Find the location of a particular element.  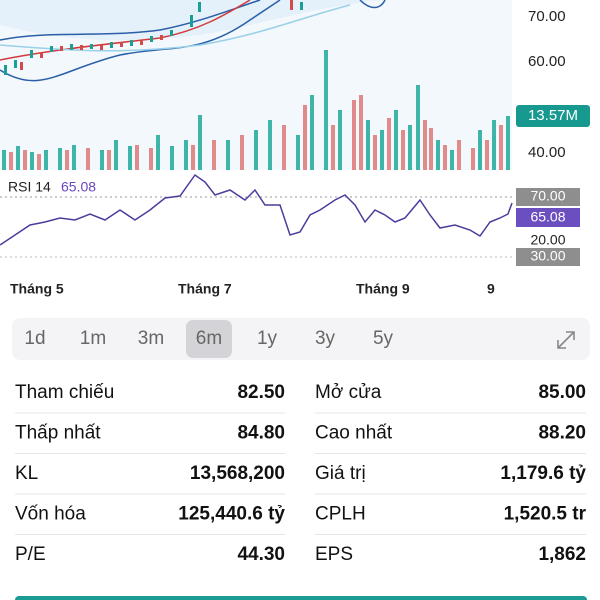

band-lower is located at coordinates (140, 41).